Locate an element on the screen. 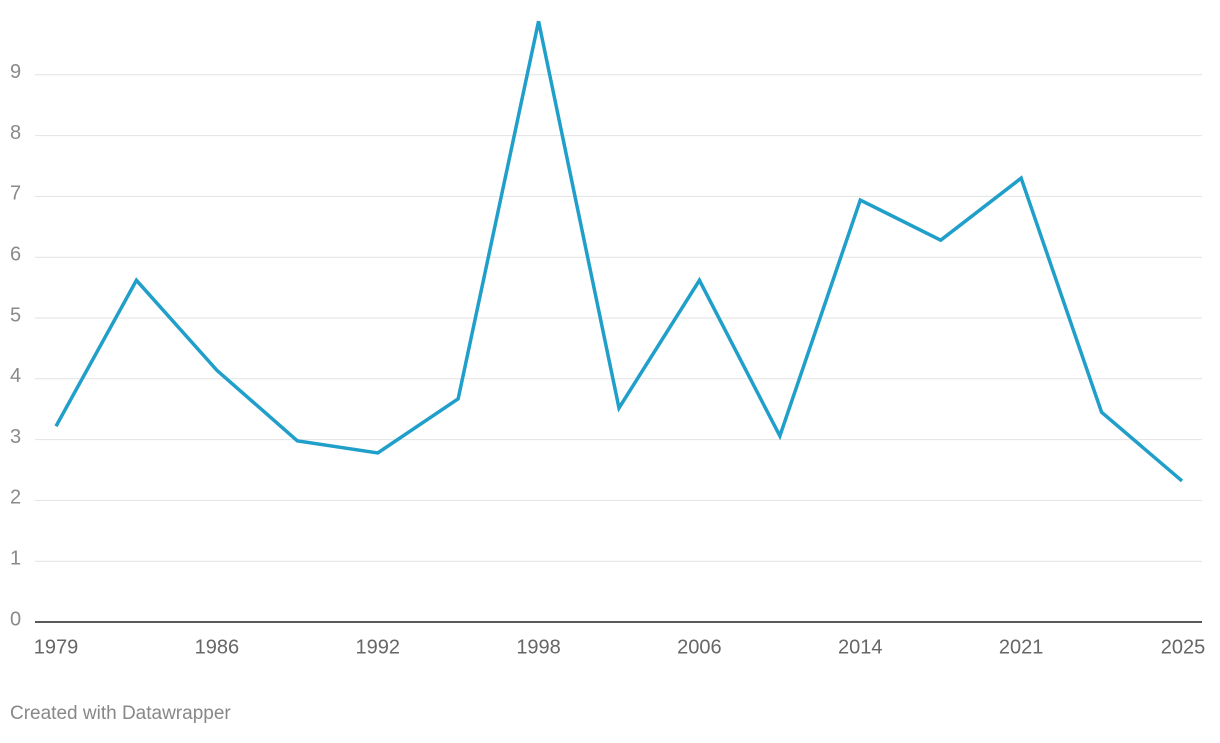 This screenshot has height=743, width=1220. y-tick-label: 4 is located at coordinates (15, 376).